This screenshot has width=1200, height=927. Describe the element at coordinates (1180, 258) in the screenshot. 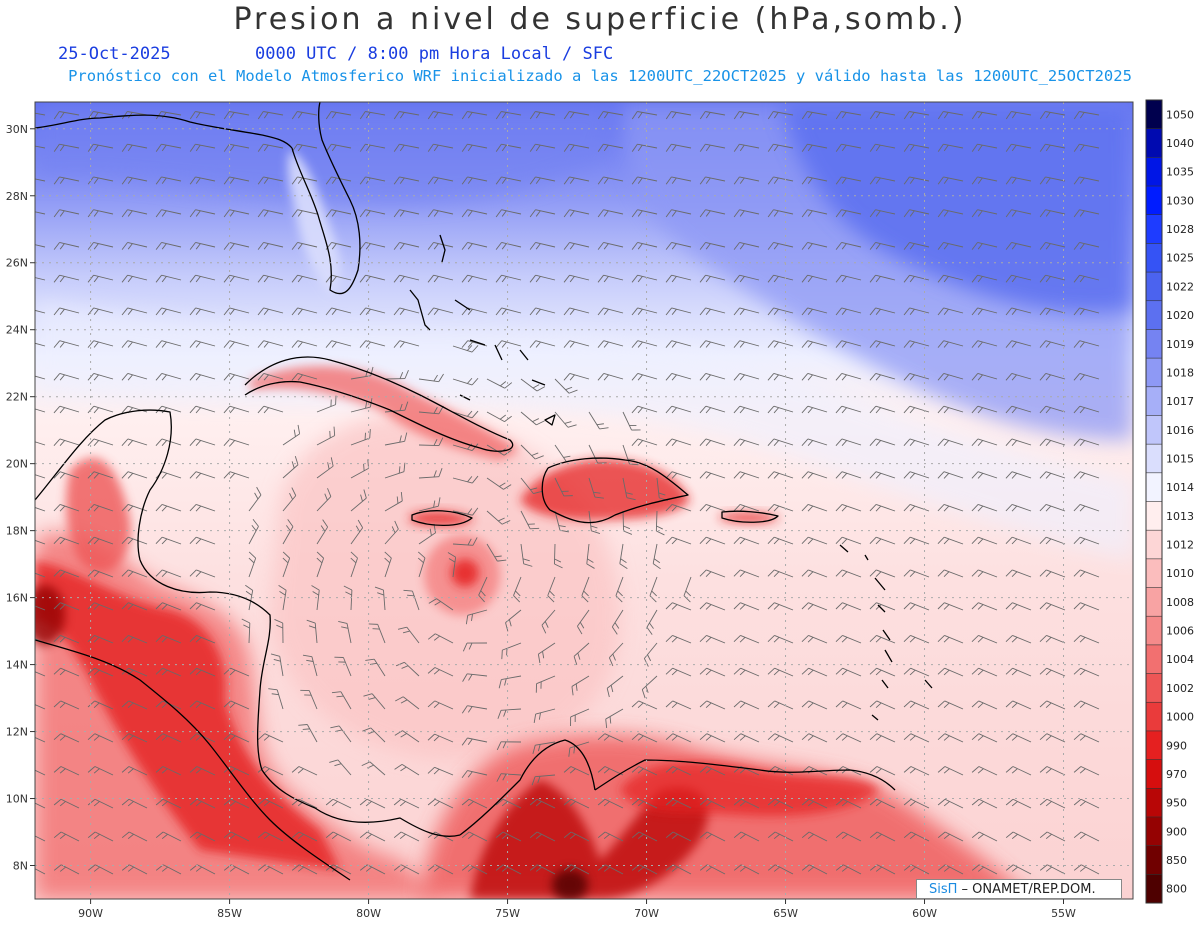

I see `colorbar-label: 1025` at that location.